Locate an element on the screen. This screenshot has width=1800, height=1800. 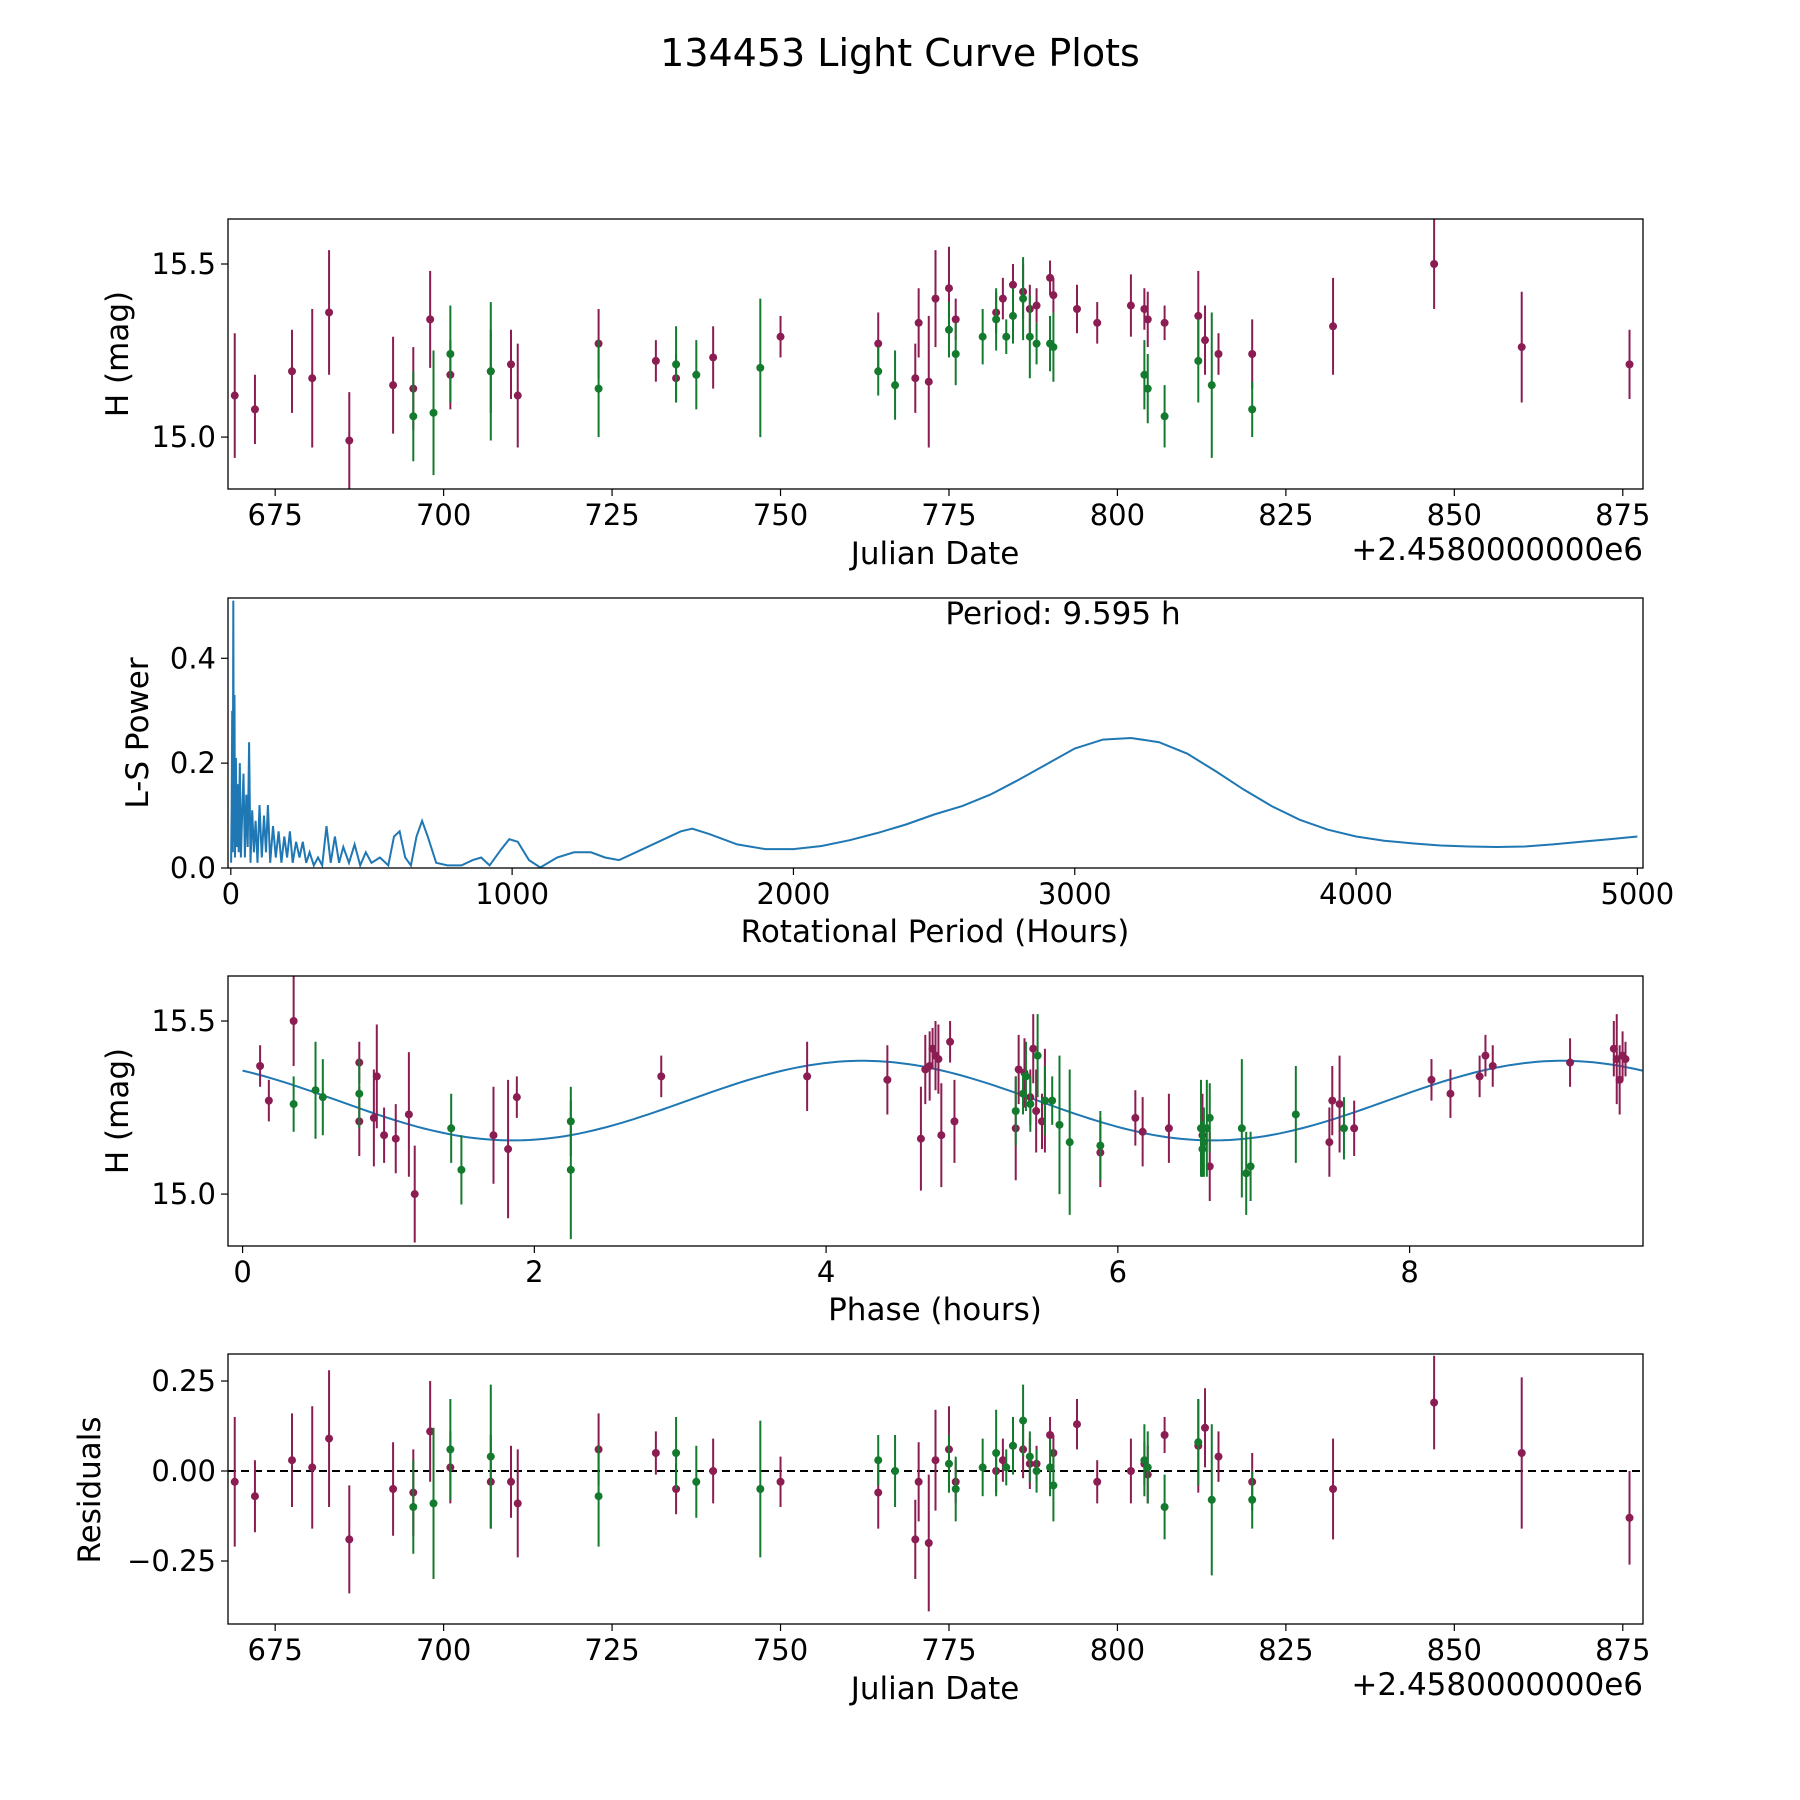
x-tick-label: 775 is located at coordinates (948, 515).